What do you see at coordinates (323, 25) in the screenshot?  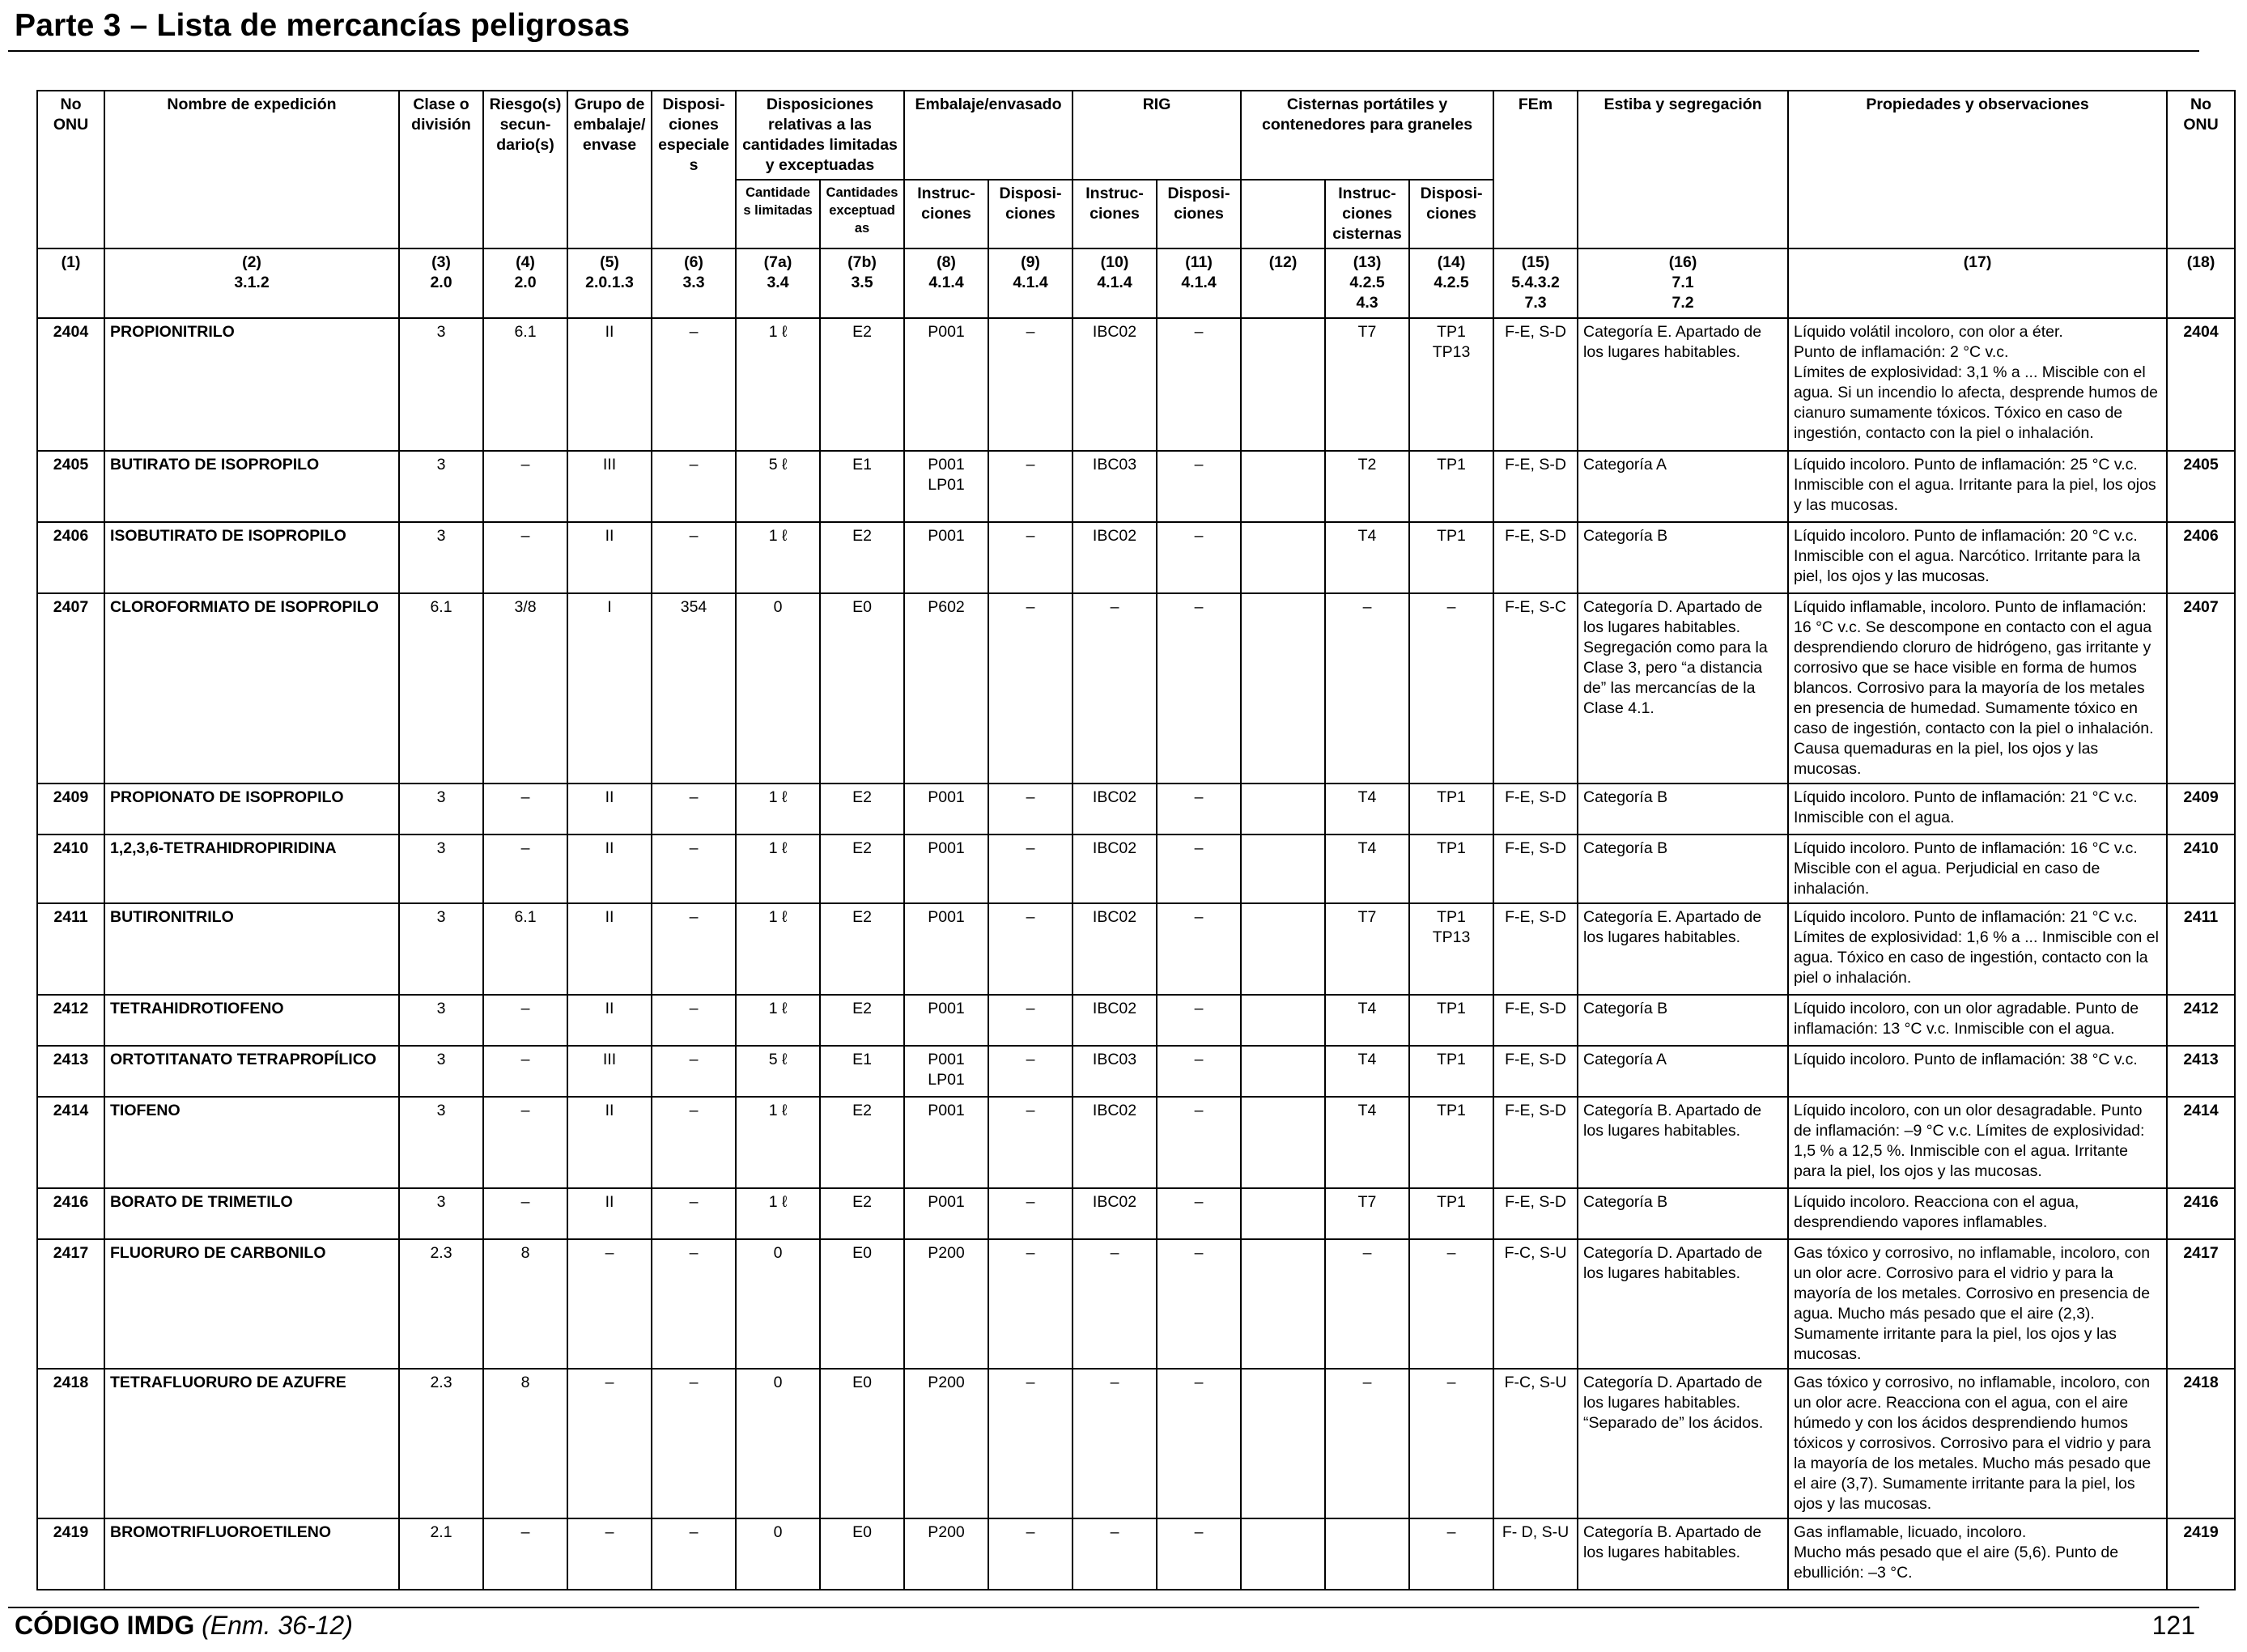 I see `page-title: Parte 3 – Lista de mercancías peligrosas` at bounding box center [323, 25].